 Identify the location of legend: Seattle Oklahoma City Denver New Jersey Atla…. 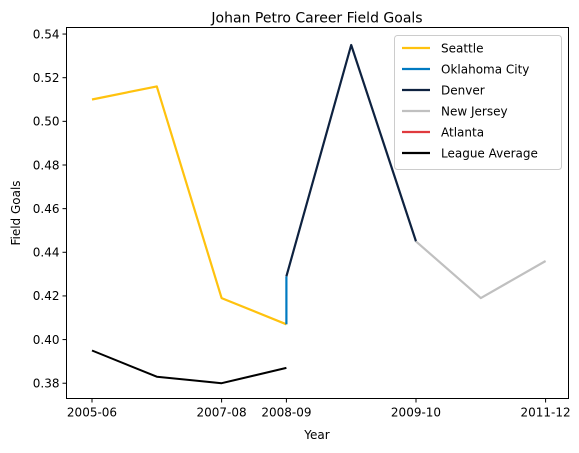
(478, 102).